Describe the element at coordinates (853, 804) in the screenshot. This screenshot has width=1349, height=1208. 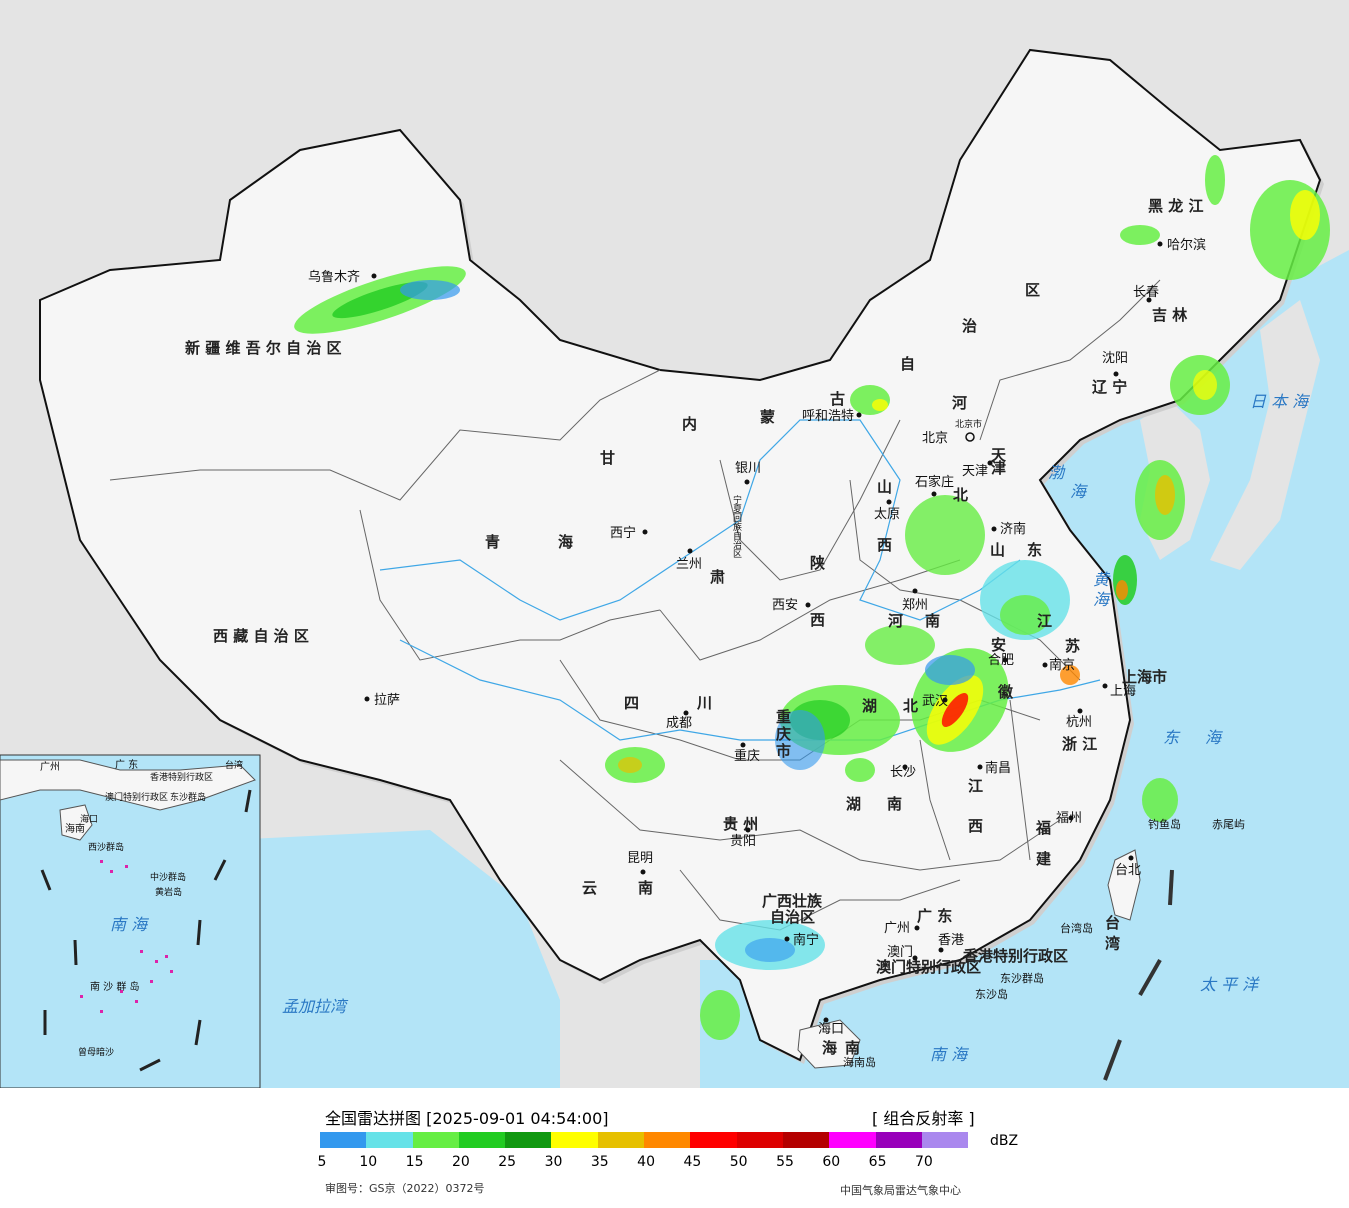
I see `label-hunan-1: 湖` at that location.